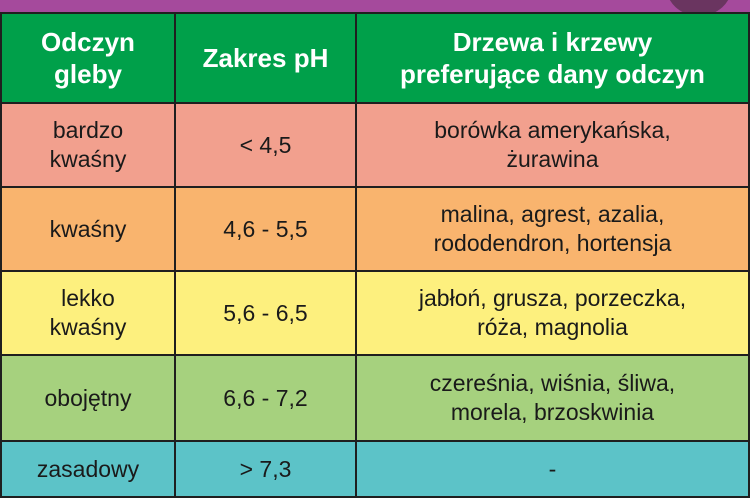 Image resolution: width=750 pixels, height=502 pixels. I want to click on soil-reaction-cell: obojętny, so click(88, 398).